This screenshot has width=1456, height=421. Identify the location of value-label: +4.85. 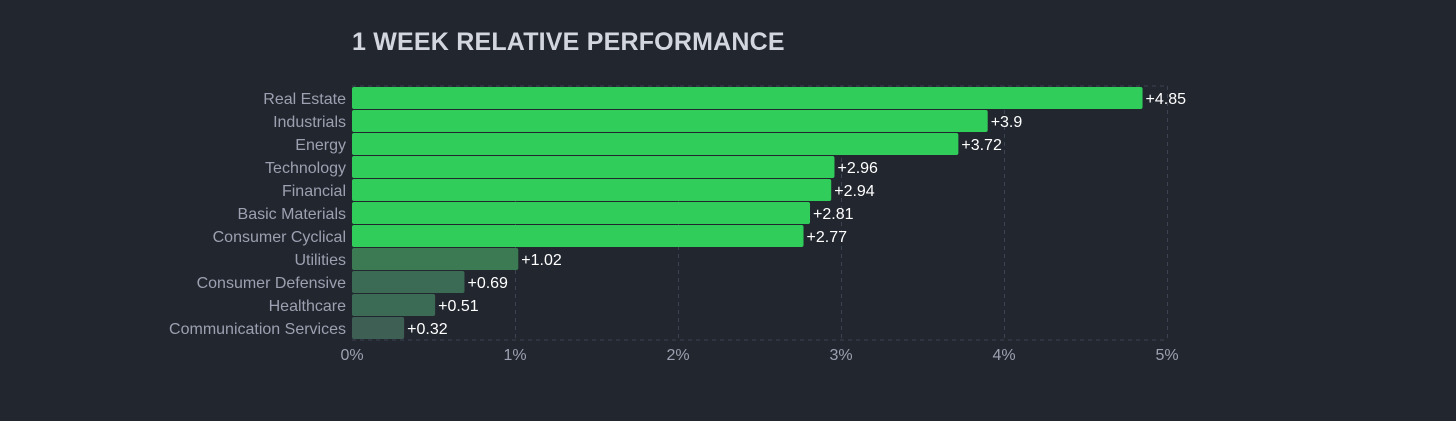
(1166, 99).